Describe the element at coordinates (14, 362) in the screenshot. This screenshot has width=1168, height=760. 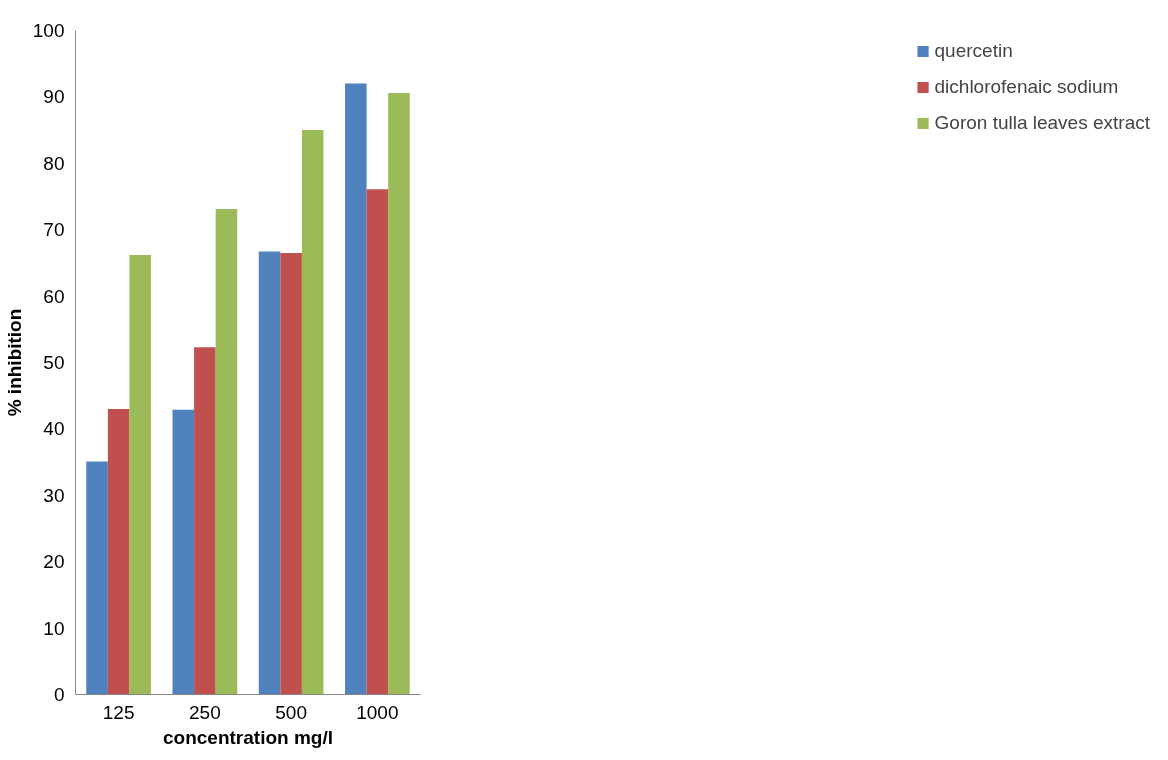
I see `y-axis-title: % inhibition` at that location.